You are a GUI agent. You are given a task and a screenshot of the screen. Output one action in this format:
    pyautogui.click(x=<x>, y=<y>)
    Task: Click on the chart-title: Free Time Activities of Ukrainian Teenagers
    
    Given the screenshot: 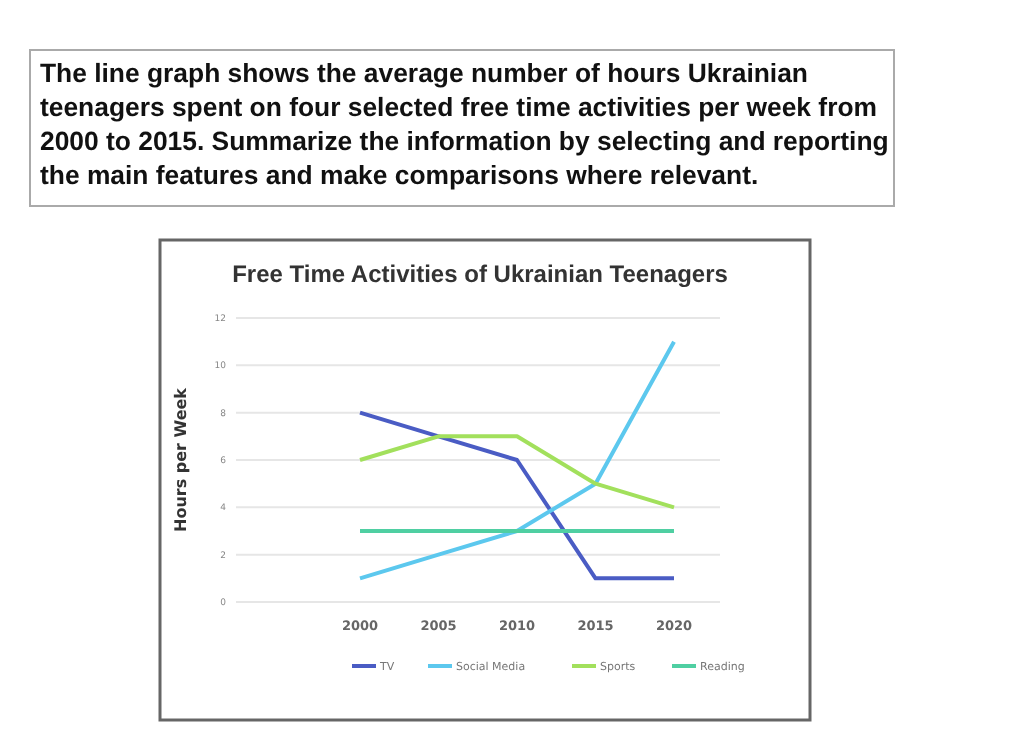 What is the action you would take?
    pyautogui.click(x=480, y=274)
    